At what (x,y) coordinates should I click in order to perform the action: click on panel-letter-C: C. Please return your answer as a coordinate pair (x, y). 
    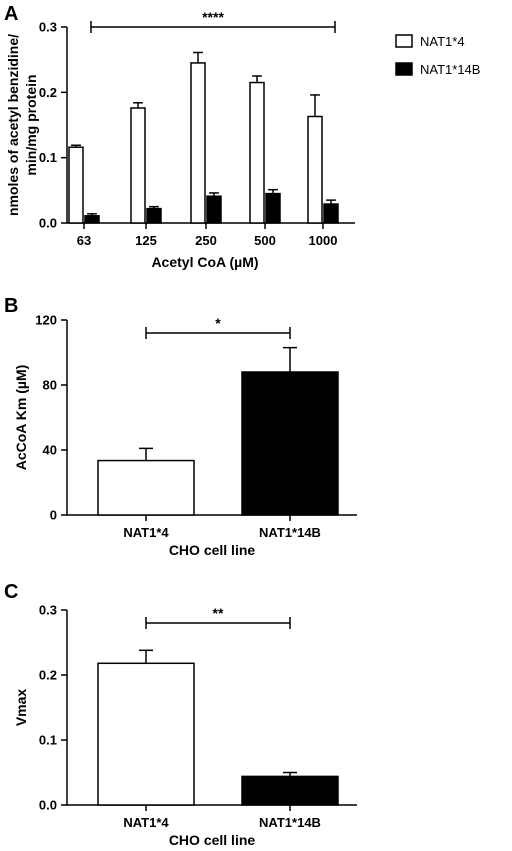
    Looking at the image, I should click on (11, 592).